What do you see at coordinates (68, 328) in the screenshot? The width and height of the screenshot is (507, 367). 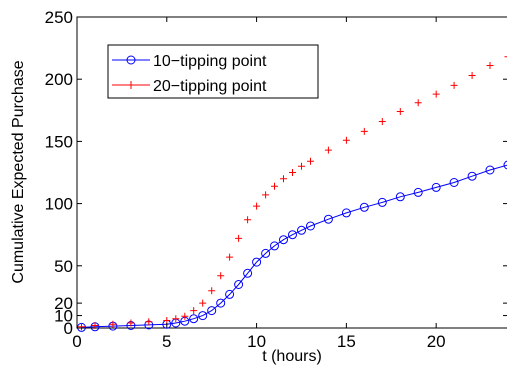 I see `y-tick-label-0: 0` at bounding box center [68, 328].